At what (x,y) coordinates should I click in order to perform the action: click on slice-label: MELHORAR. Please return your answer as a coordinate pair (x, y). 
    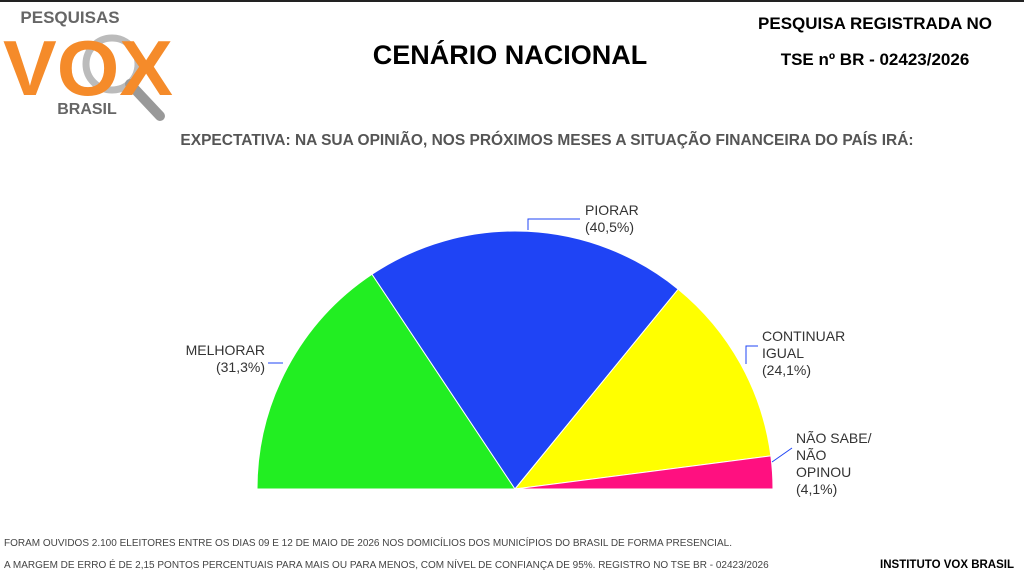
    Looking at the image, I should click on (225, 350).